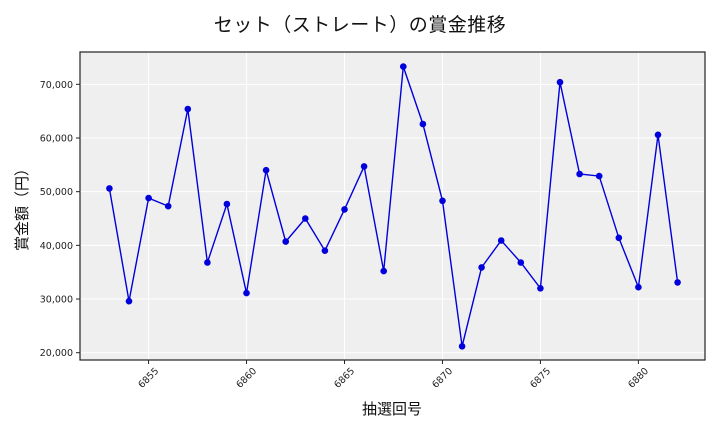  Describe the element at coordinates (56, 85) in the screenshot. I see `y-tick-label: 70,000` at that location.